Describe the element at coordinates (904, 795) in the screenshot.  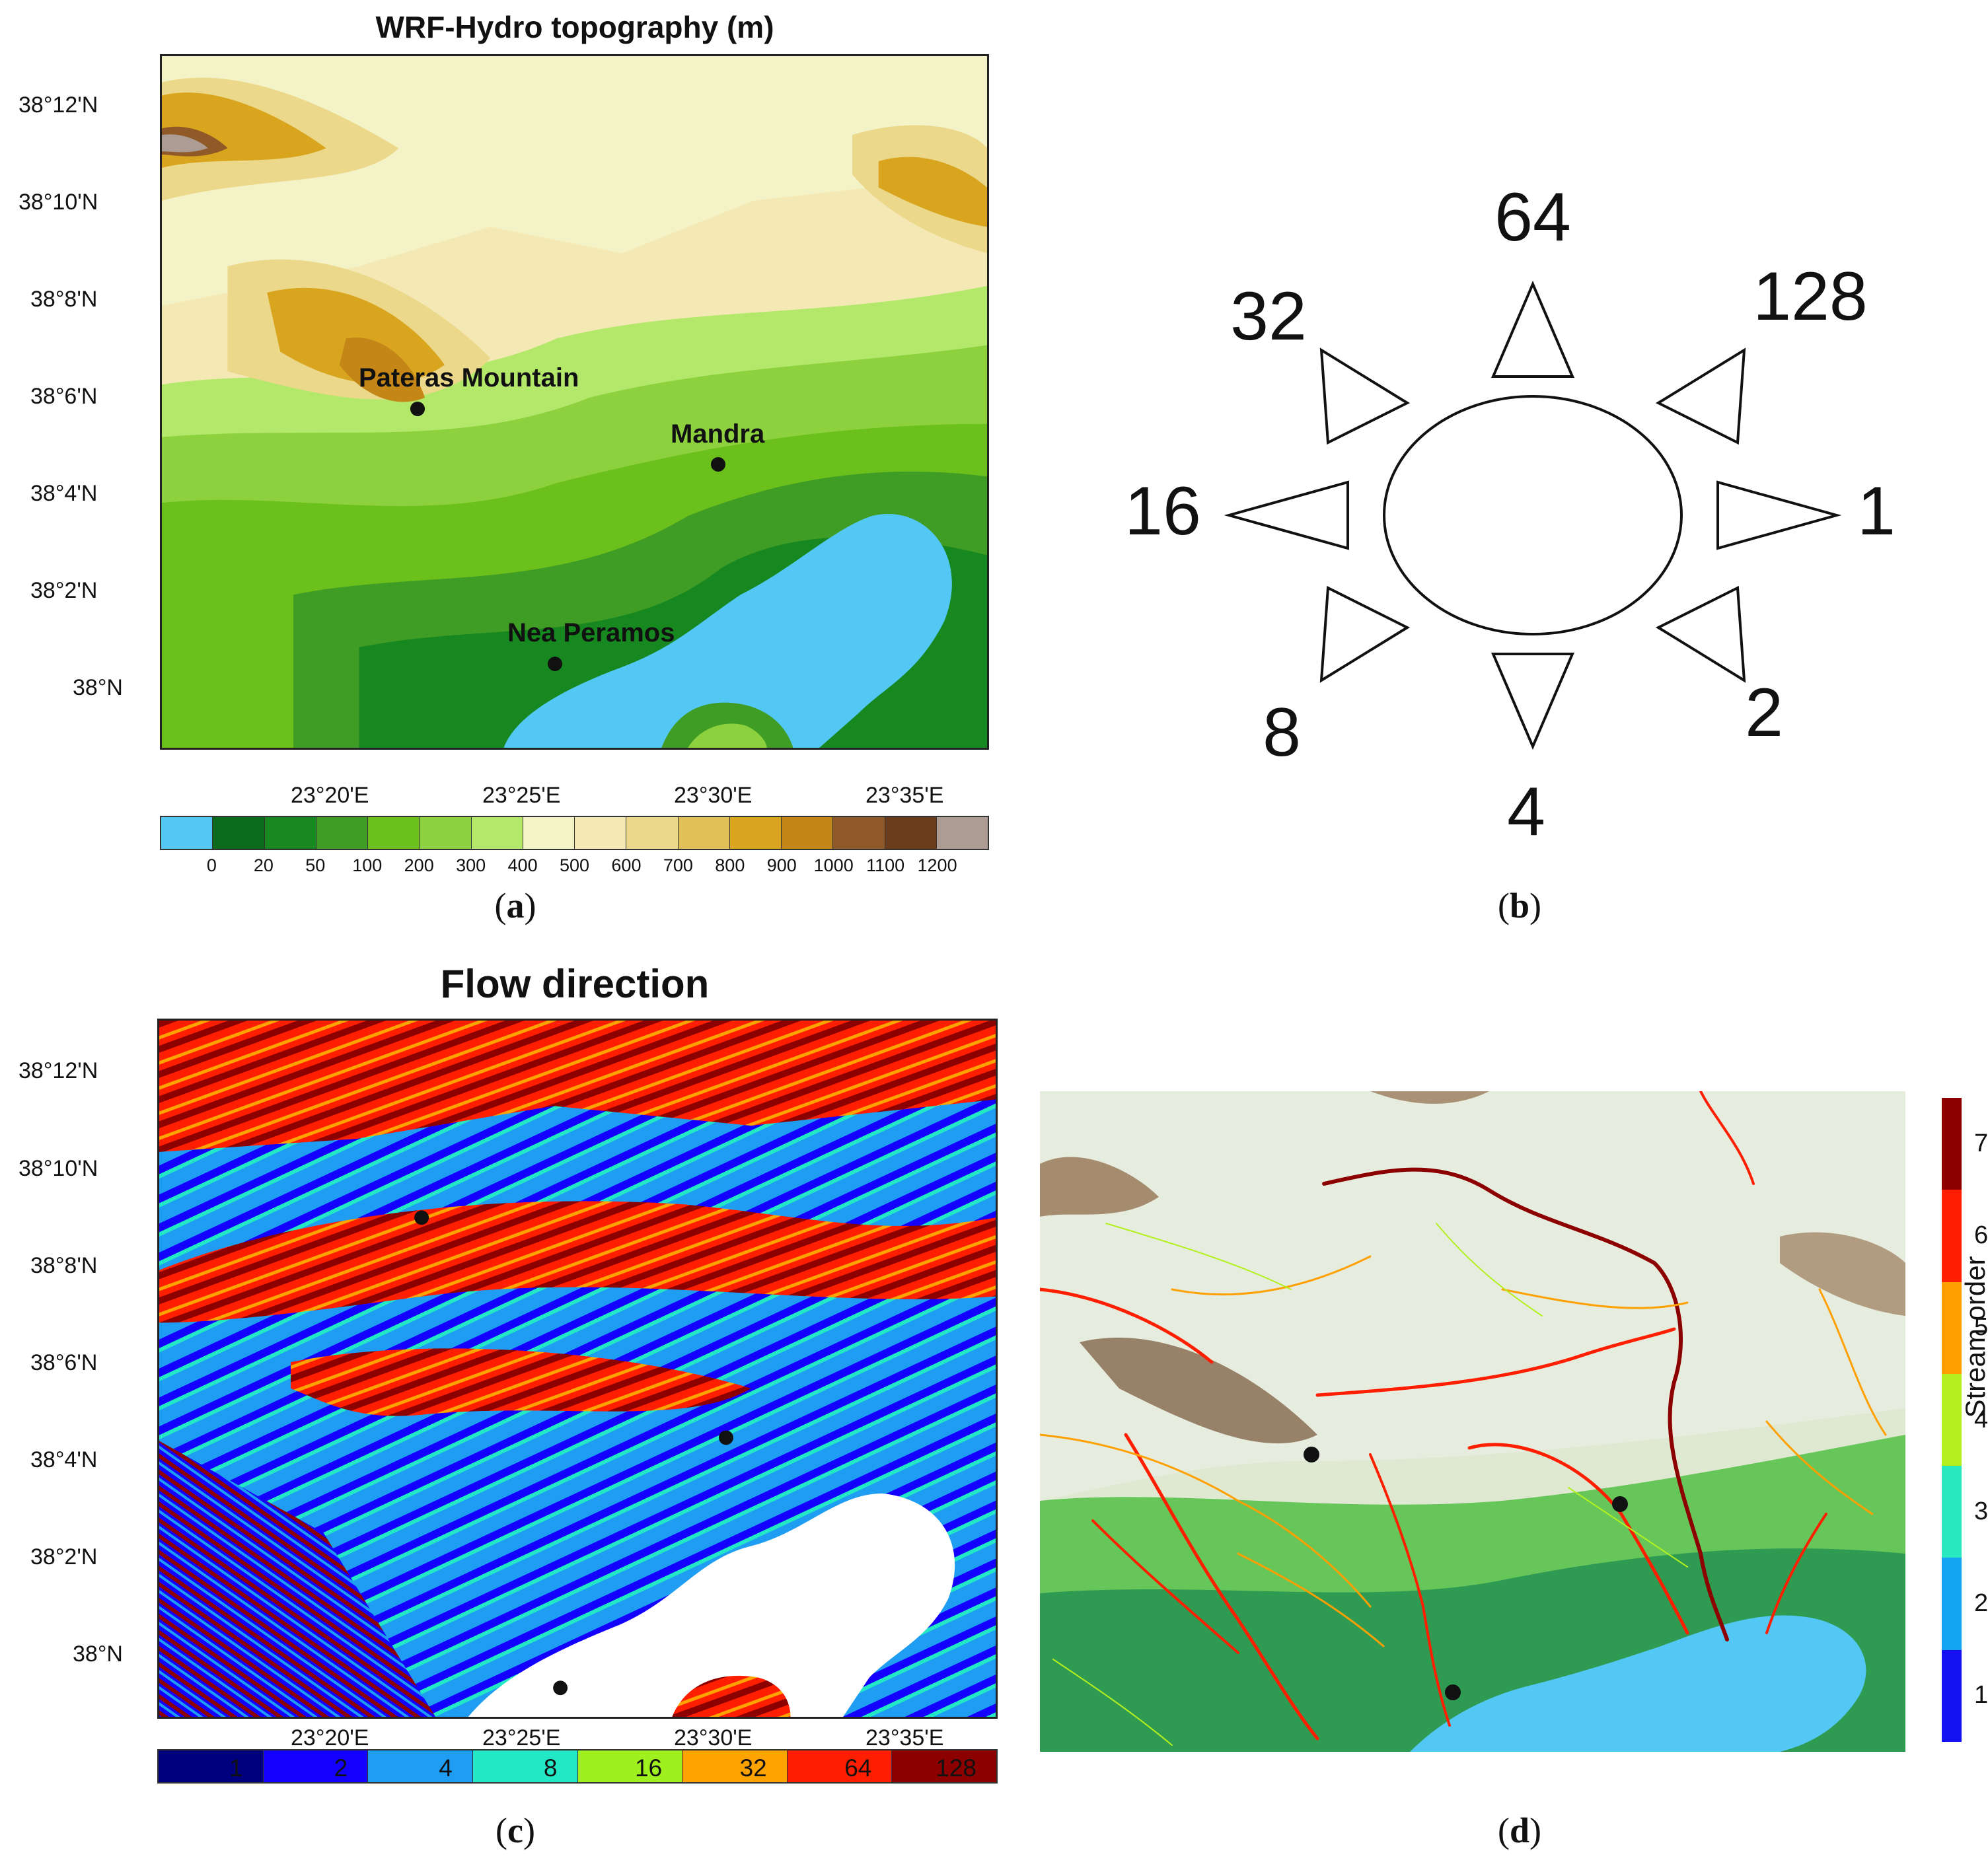
I see `lon-label-23-35: 23°35'E` at that location.